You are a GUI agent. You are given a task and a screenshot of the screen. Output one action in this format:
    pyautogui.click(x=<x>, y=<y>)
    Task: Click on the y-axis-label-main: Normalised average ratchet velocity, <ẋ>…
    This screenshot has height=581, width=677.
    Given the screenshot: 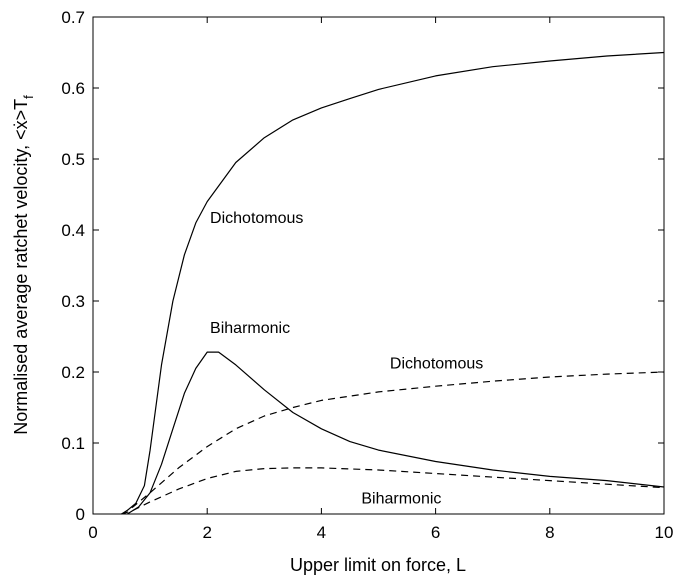 What is the action you would take?
    pyautogui.click(x=21, y=267)
    